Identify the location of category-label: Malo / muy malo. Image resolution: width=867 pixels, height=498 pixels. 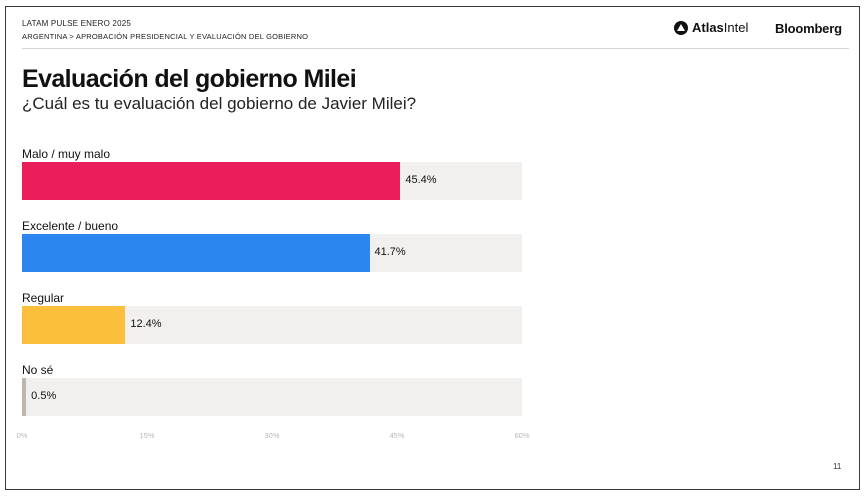
(66, 154).